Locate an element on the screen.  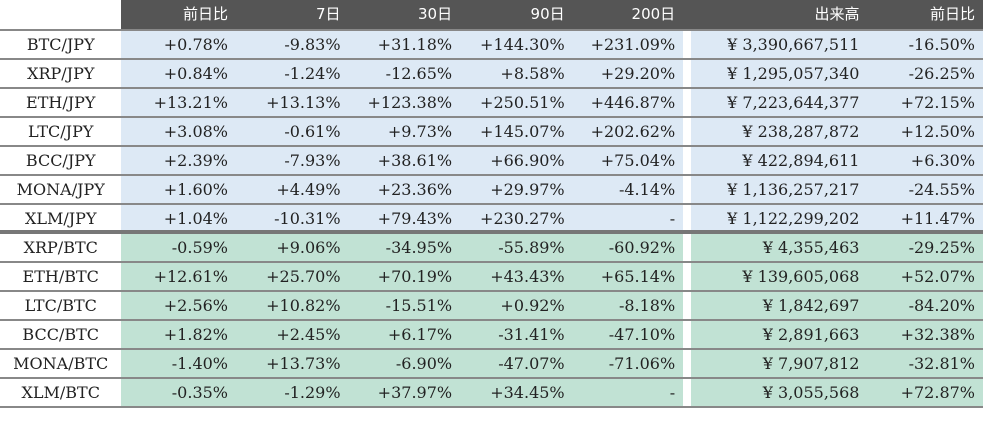
change-200d-cell: +231.09% is located at coordinates (628, 44).